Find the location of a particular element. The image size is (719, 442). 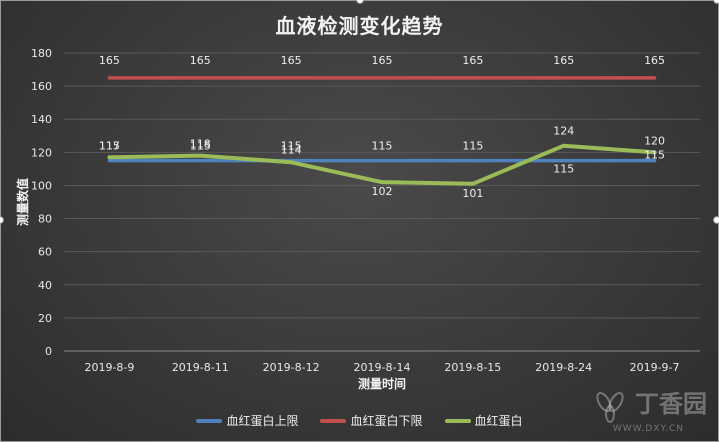

y-tick-labels: 0 20 40 60 80 100 120 140 160 180 is located at coordinates (41, 202).